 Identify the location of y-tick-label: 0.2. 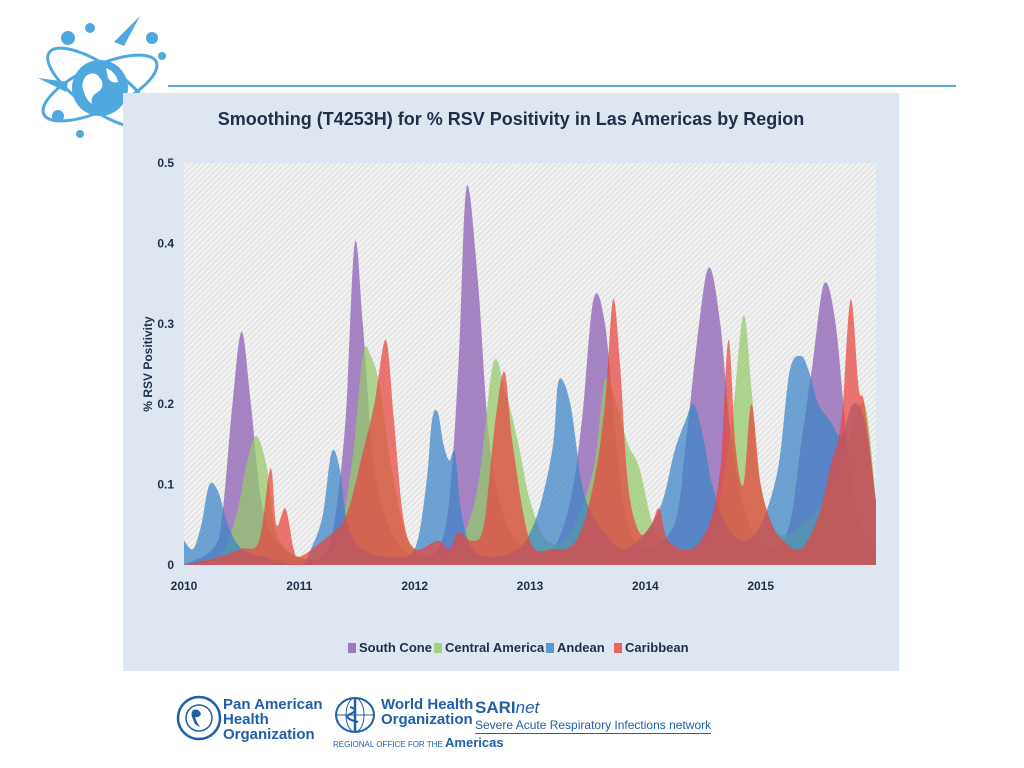
(165, 404).